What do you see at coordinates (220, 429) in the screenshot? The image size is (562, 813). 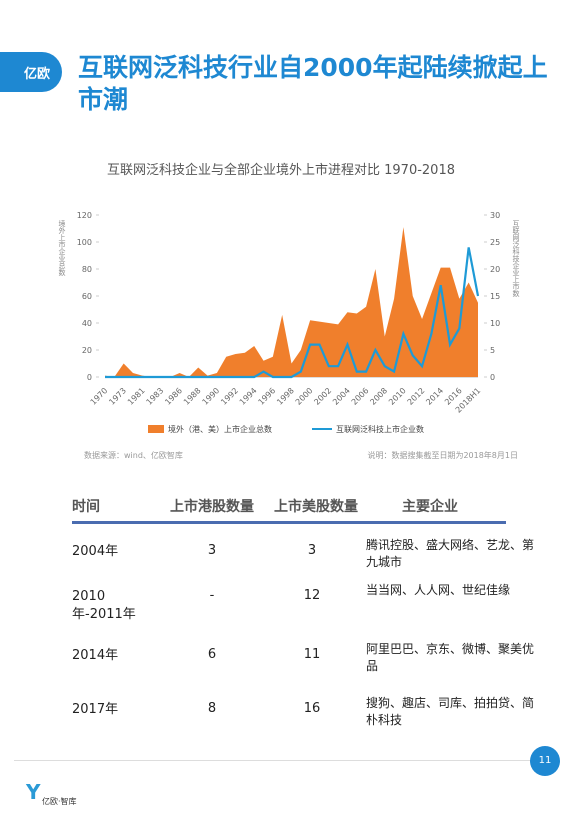 I see `legend-label: 境外（港、美）上市企业总数` at bounding box center [220, 429].